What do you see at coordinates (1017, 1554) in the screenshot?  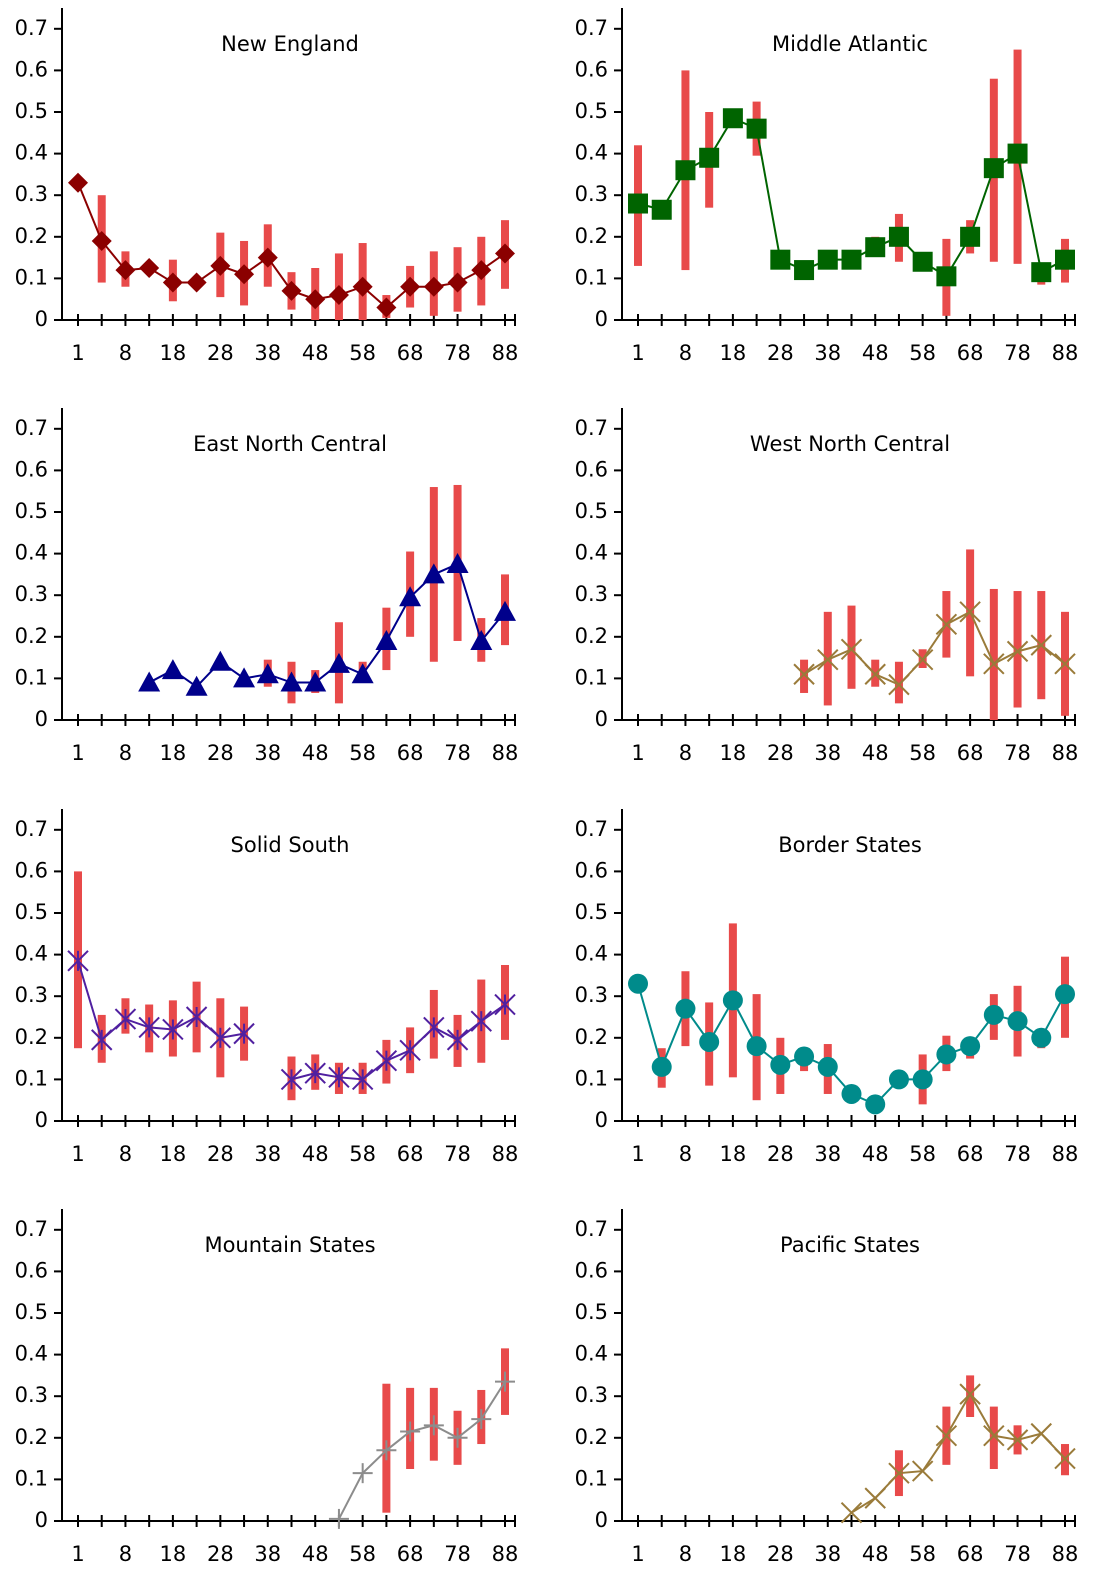 I see `x-tick-label: 78` at bounding box center [1017, 1554].